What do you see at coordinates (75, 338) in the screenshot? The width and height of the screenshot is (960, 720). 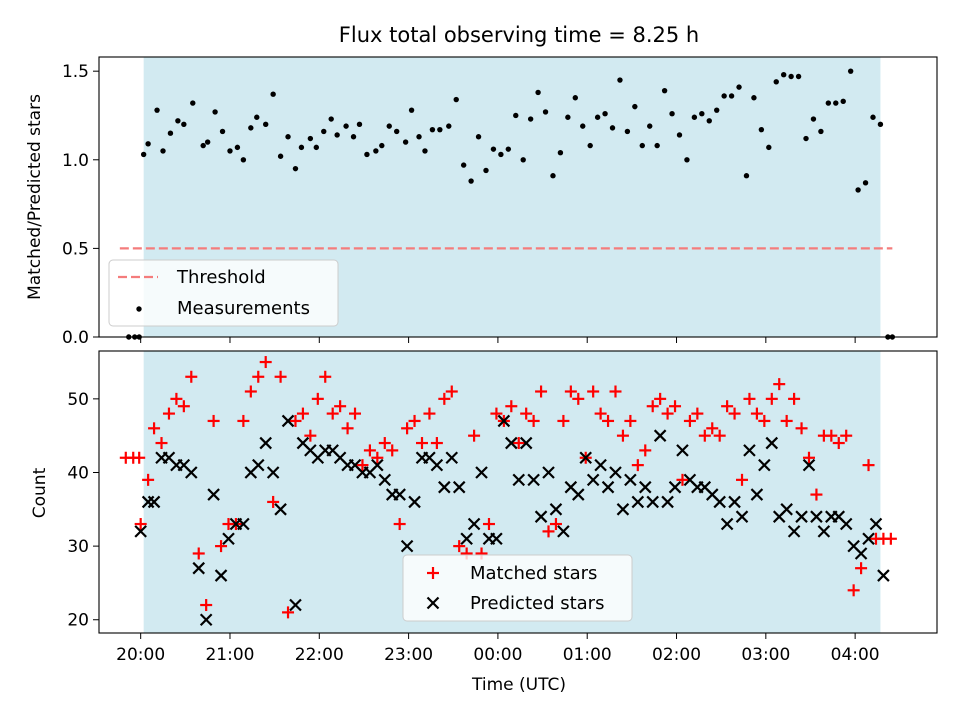 I see `y-tick-label: 0.0` at bounding box center [75, 338].